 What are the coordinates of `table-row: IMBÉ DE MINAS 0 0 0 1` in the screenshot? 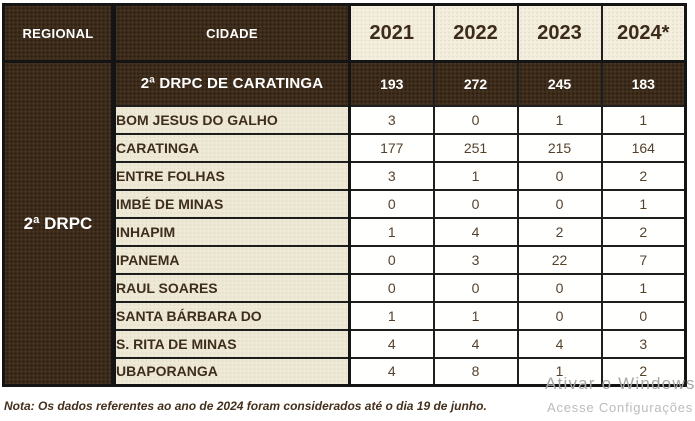 It's located at (345, 203).